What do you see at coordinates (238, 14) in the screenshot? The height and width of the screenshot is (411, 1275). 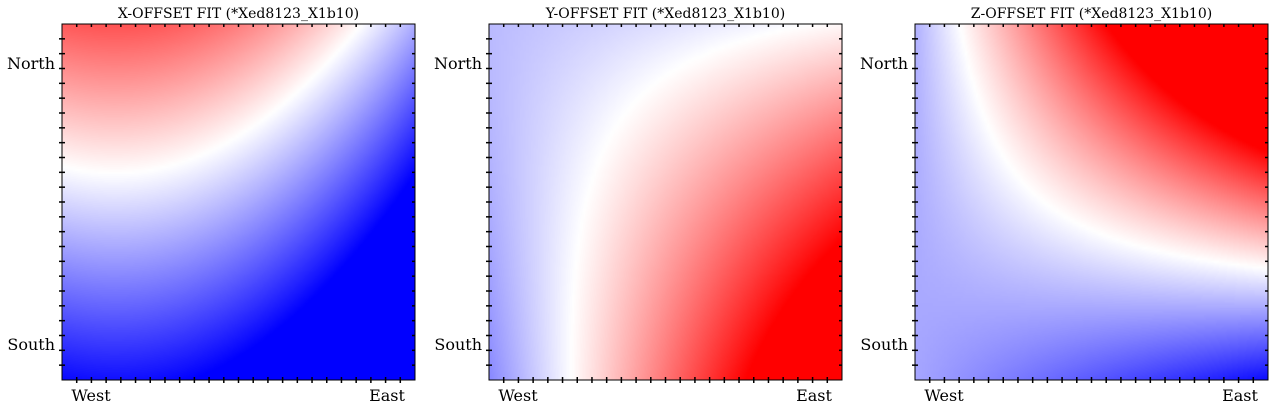 I see `chart-title: X-OFFSET FIT (*Xed8123_X1b10)` at bounding box center [238, 14].